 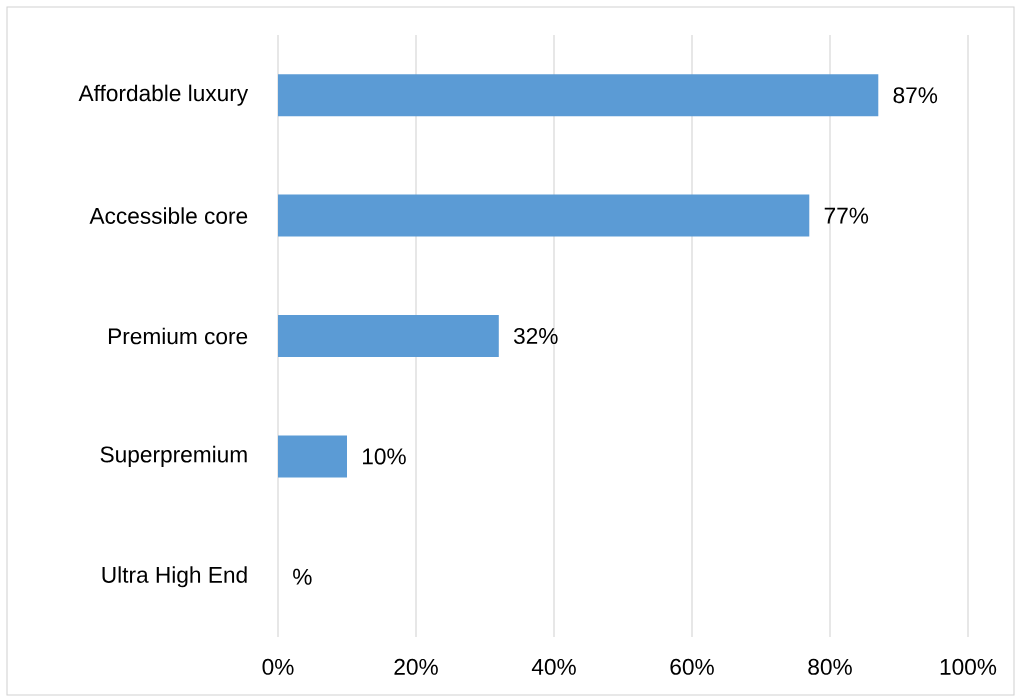 What do you see at coordinates (278, 666) in the screenshot?
I see `x-tick-label: 0%` at bounding box center [278, 666].